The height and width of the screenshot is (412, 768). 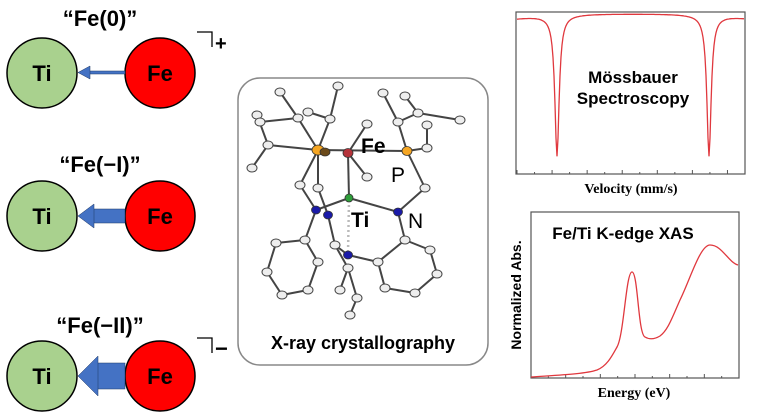 What do you see at coordinates (633, 98) in the screenshot?
I see `mossbauer-title-2: Spectroscopy` at bounding box center [633, 98].